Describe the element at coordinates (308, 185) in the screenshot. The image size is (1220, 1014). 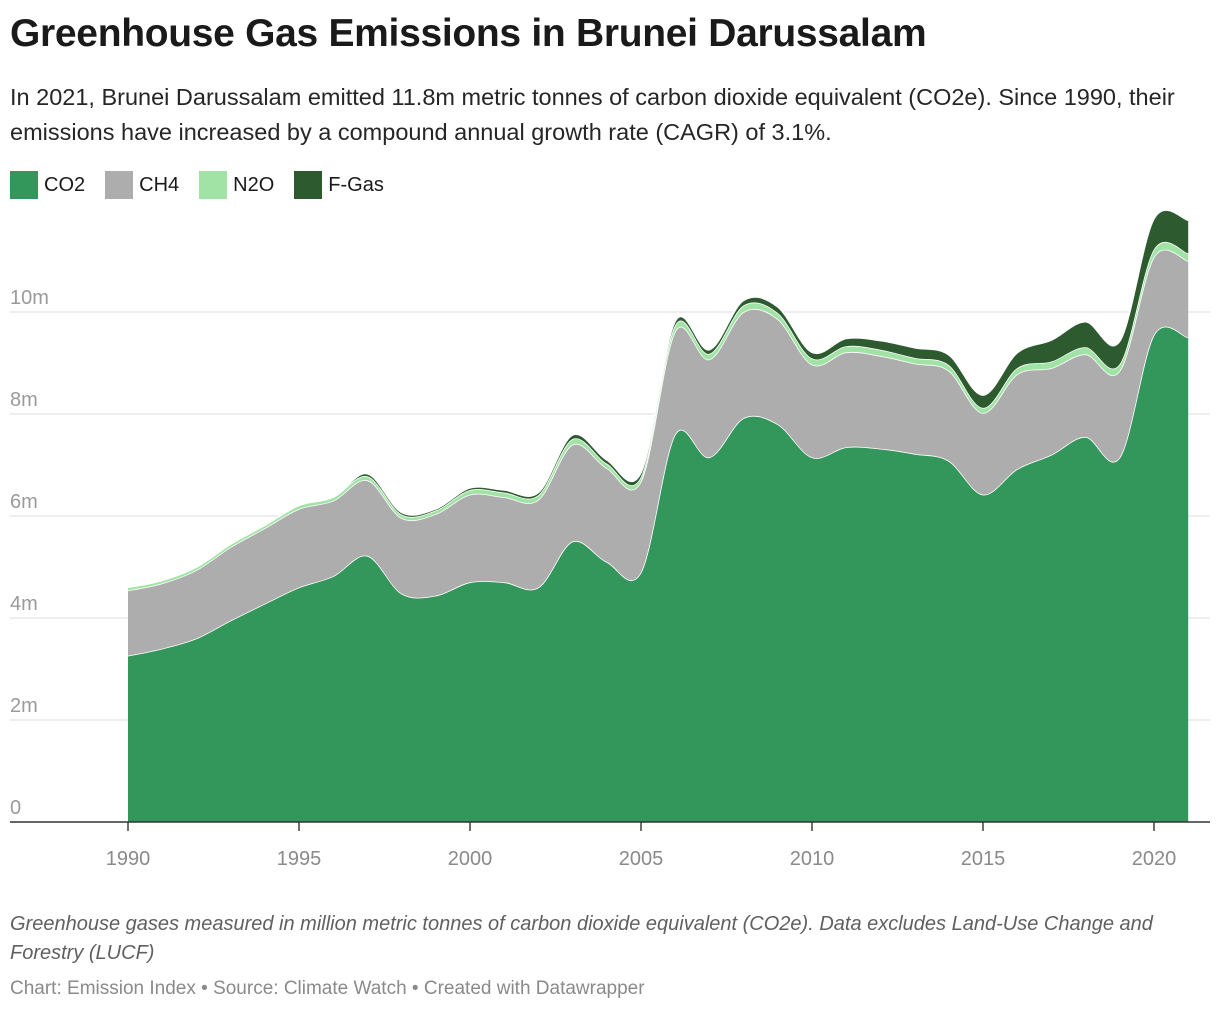
I see `legend-swatch-fgas` at that location.